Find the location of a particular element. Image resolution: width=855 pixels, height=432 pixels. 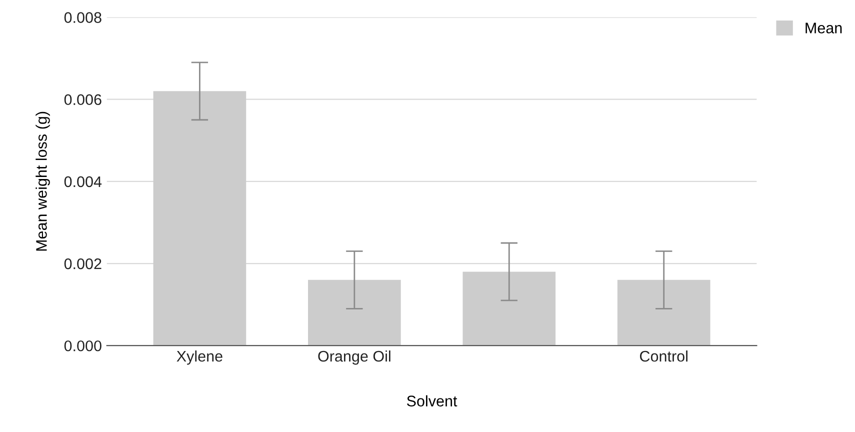

y-tick-label: 0.006 is located at coordinates (83, 100).